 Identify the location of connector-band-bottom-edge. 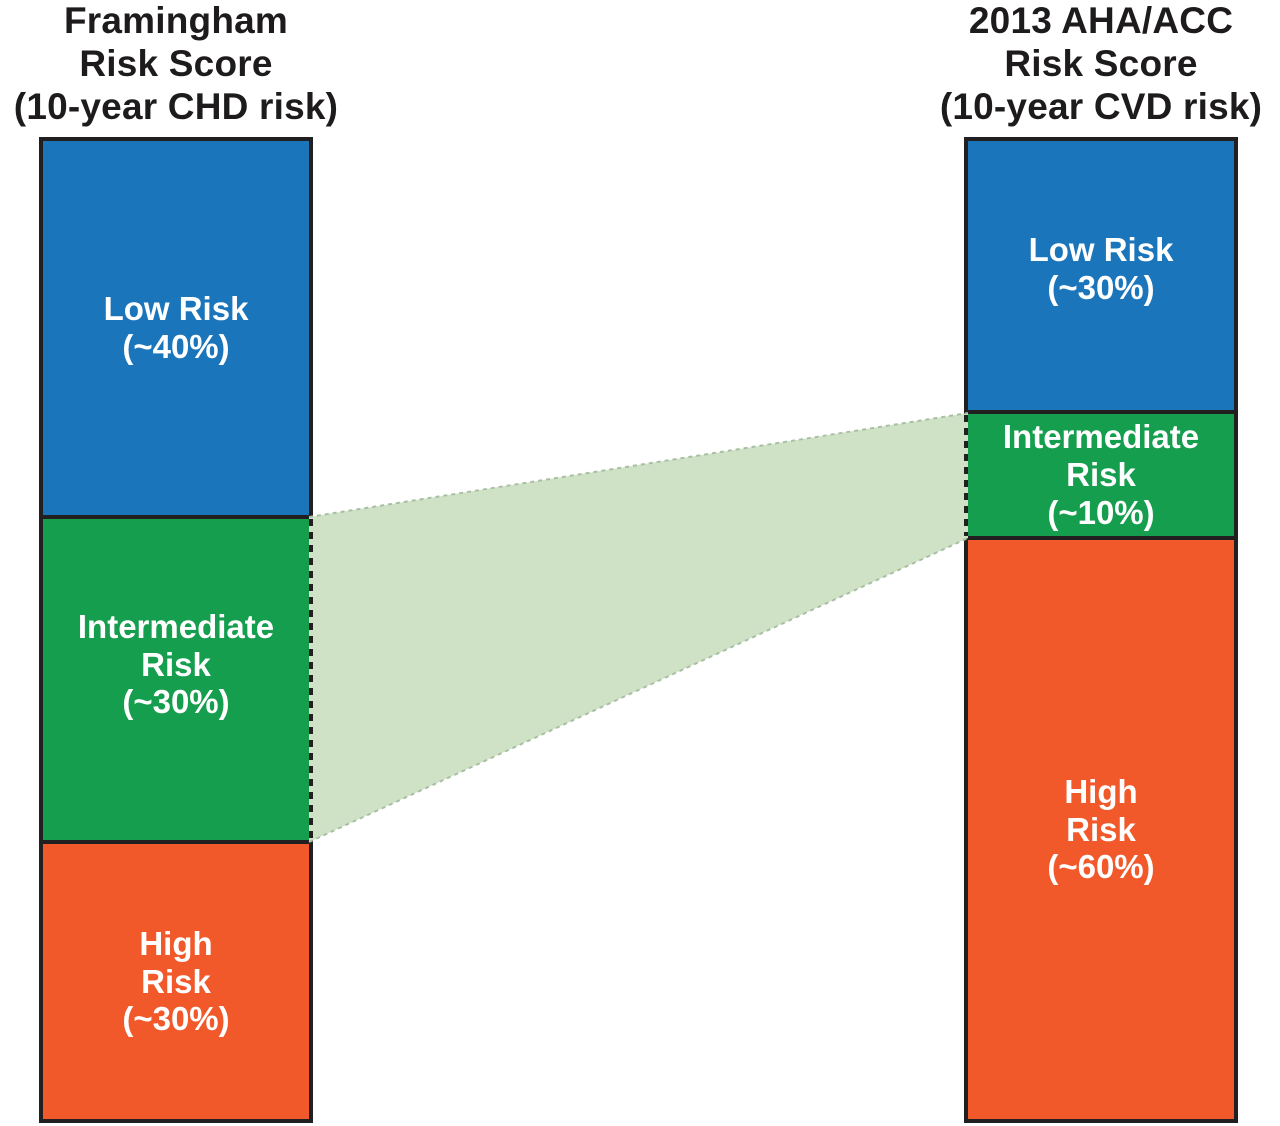
(638, 690).